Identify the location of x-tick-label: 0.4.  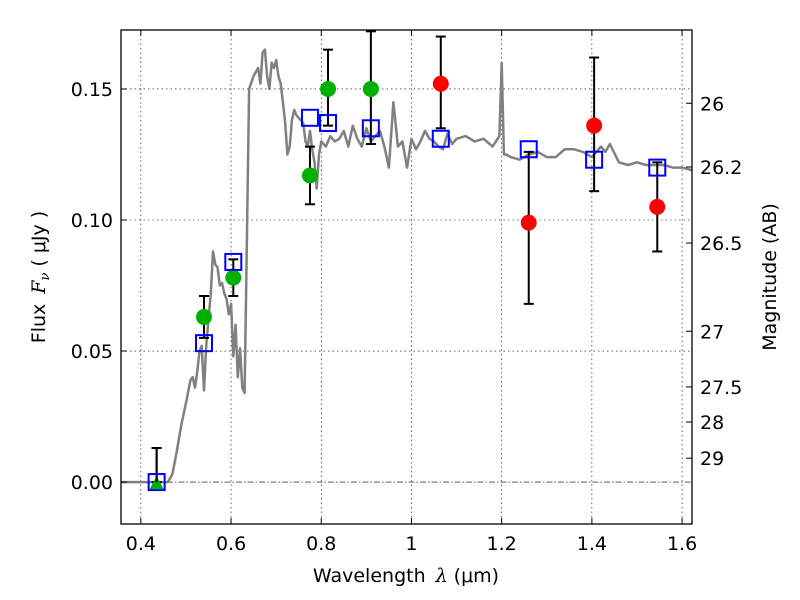
(141, 544).